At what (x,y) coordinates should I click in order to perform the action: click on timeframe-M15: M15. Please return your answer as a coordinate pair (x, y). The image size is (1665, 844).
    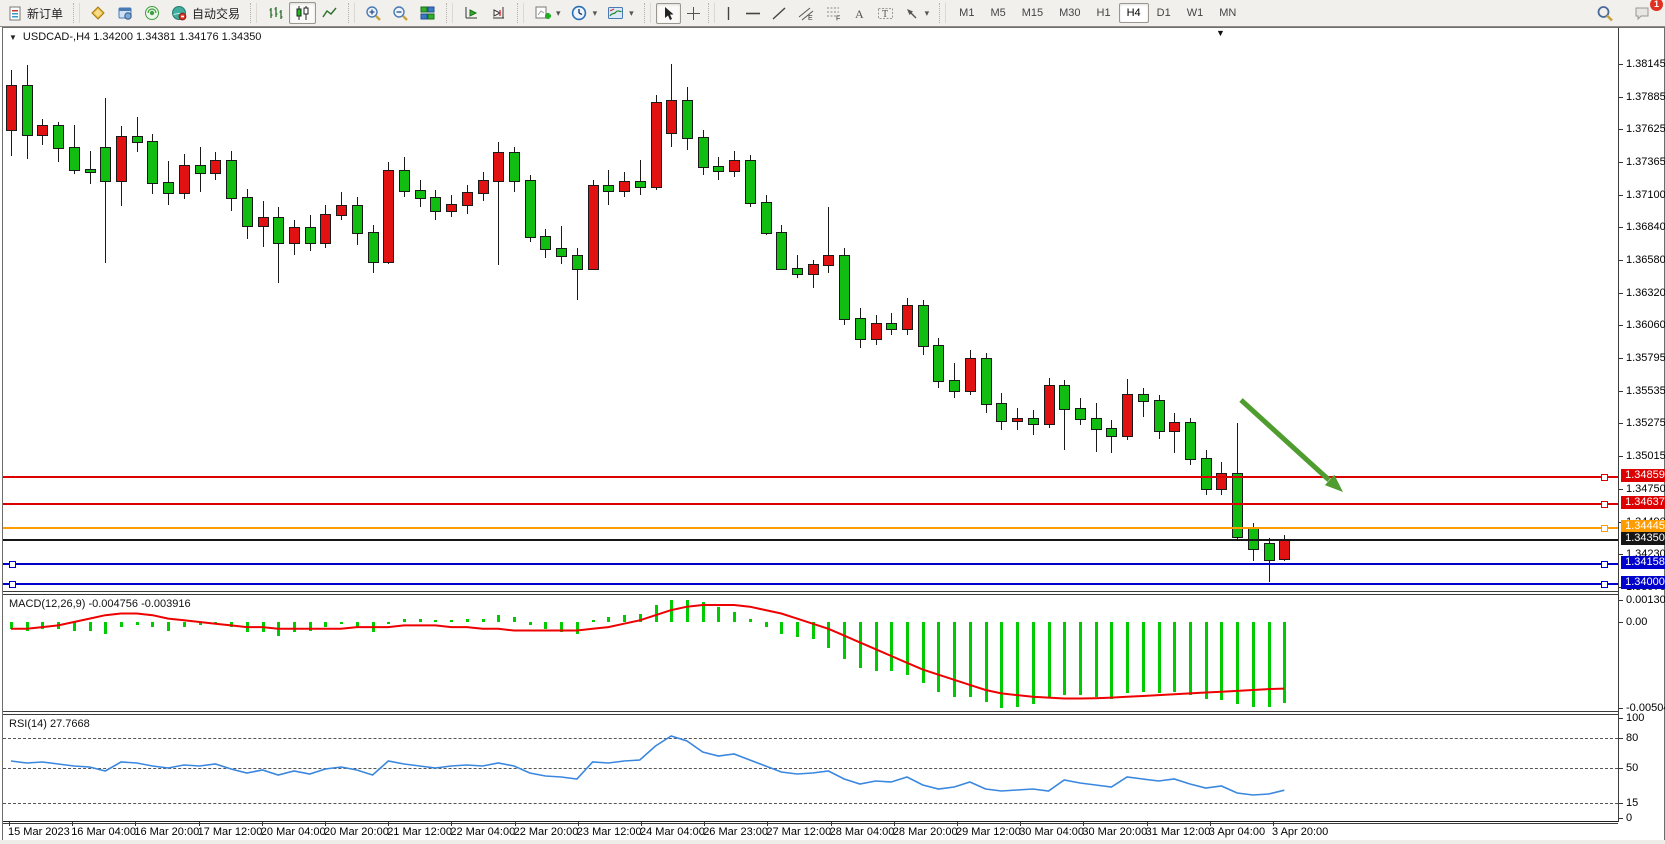
    Looking at the image, I should click on (1032, 13).